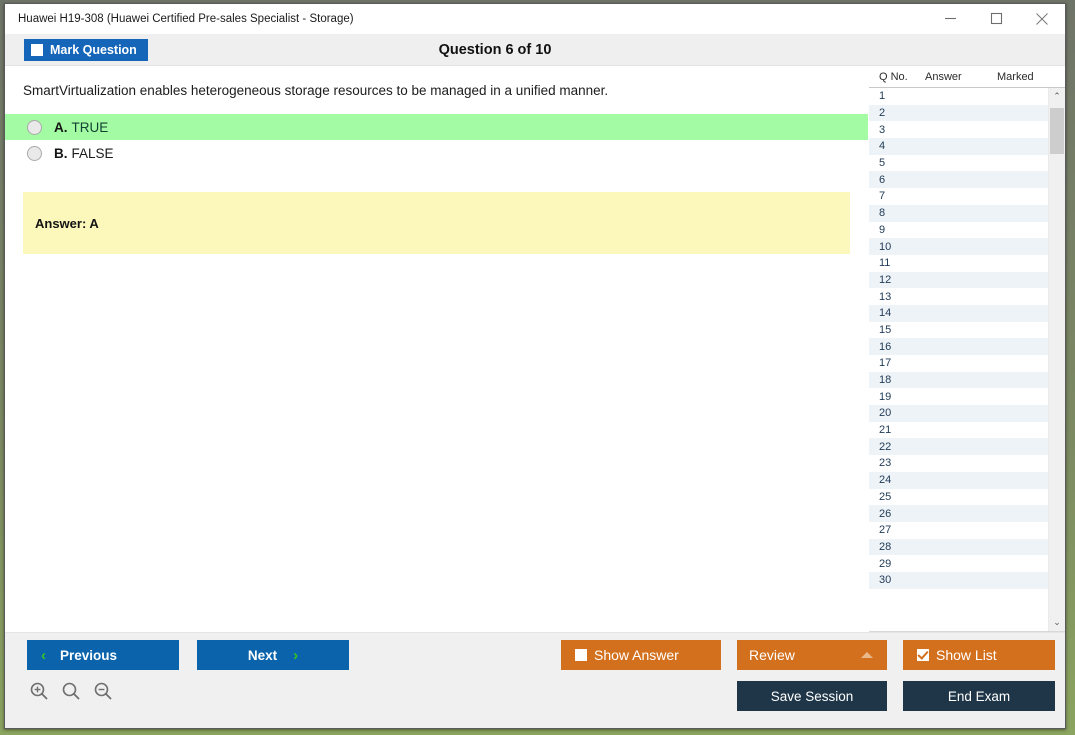  I want to click on show-list-button: Show List, so click(979, 655).